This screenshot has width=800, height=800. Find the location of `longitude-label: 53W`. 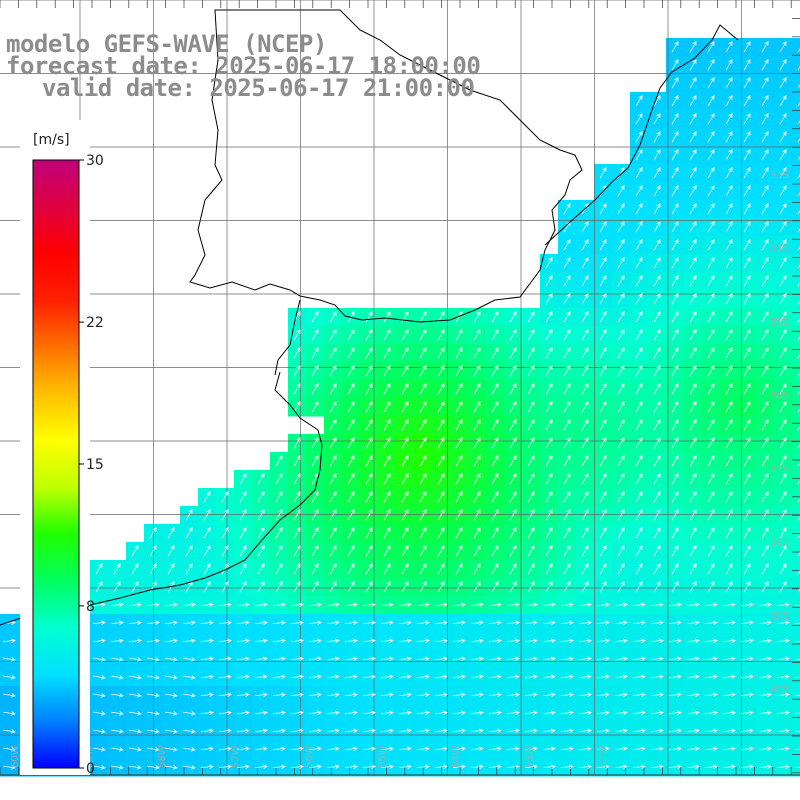

longitude-label: 53W is located at coordinates (530, 756).